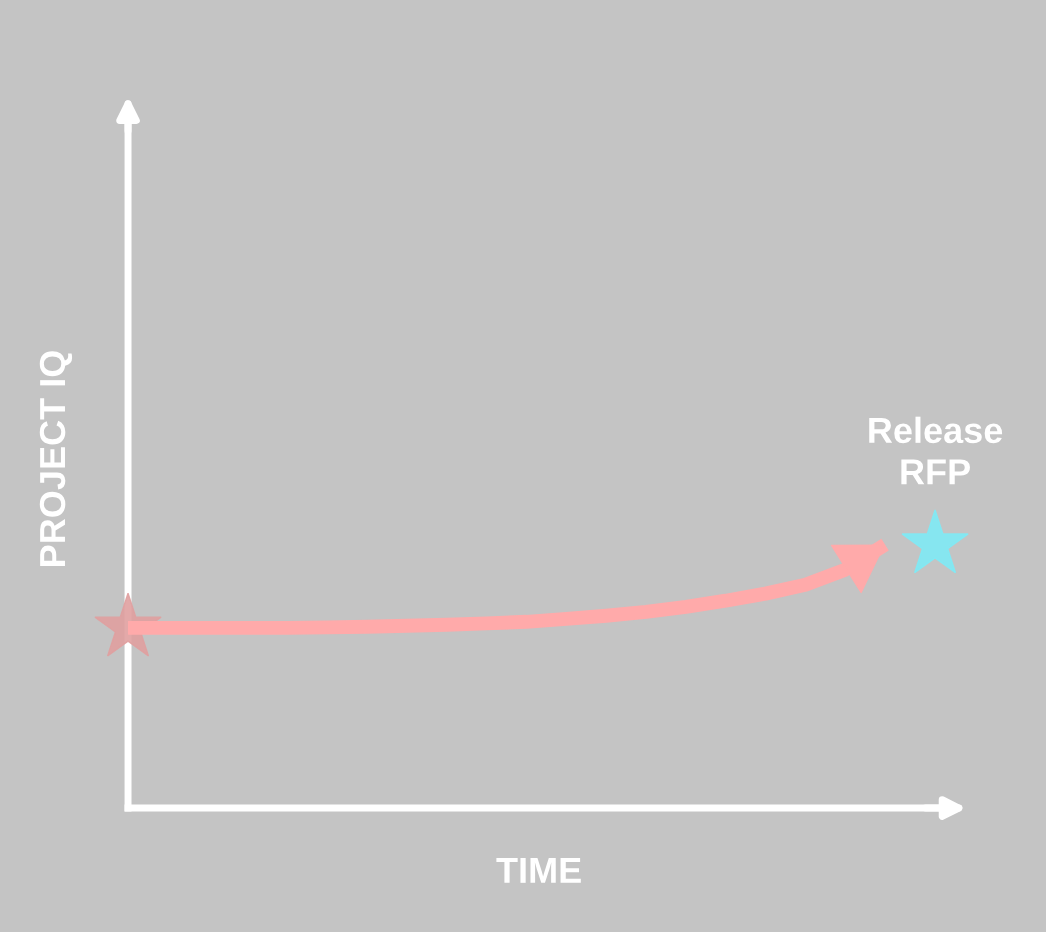 This screenshot has height=932, width=1046. What do you see at coordinates (538, 870) in the screenshot?
I see `x-axis-title: TIME` at bounding box center [538, 870].